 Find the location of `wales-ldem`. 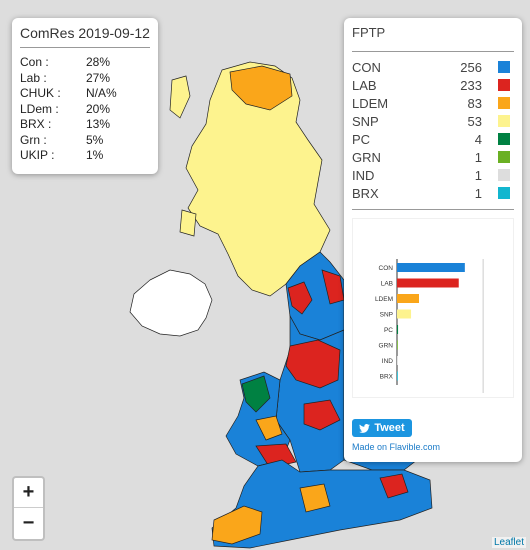

wales-ldem is located at coordinates (269, 428).